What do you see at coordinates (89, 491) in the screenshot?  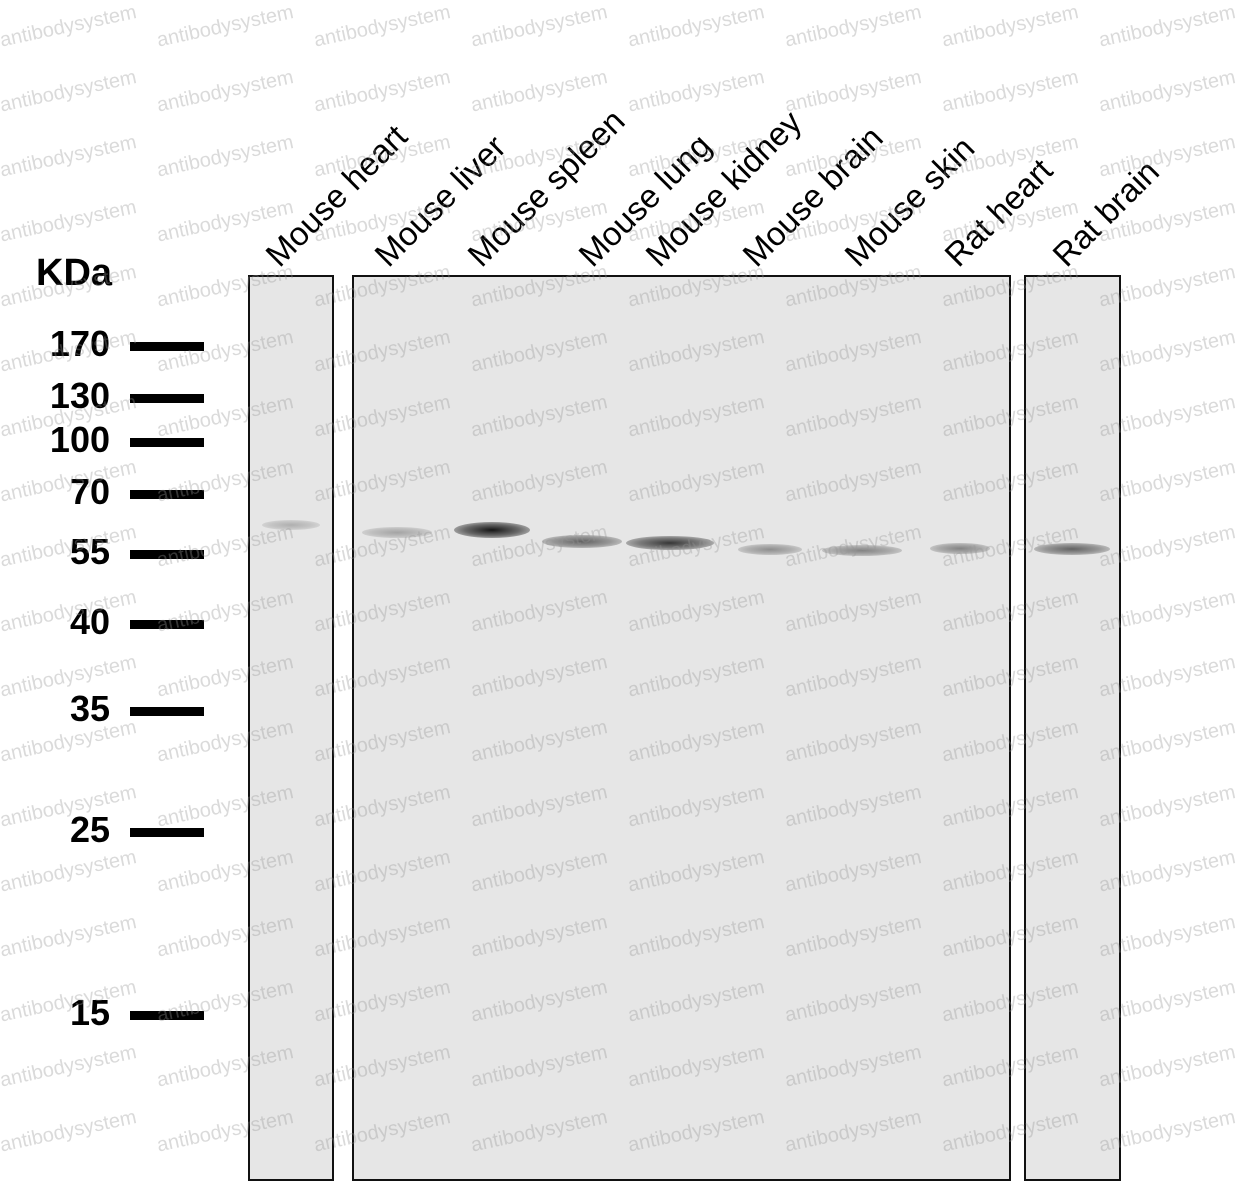 I see `marker-label-70: 70` at bounding box center [89, 491].